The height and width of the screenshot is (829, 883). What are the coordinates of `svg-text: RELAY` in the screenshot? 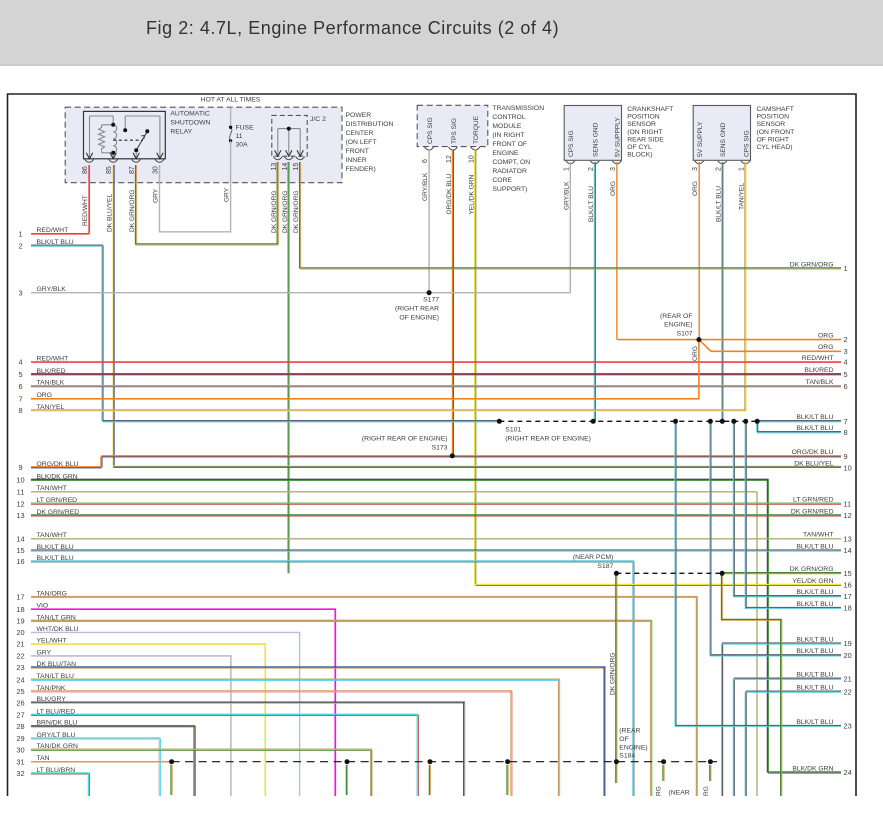 It's located at (181, 132).